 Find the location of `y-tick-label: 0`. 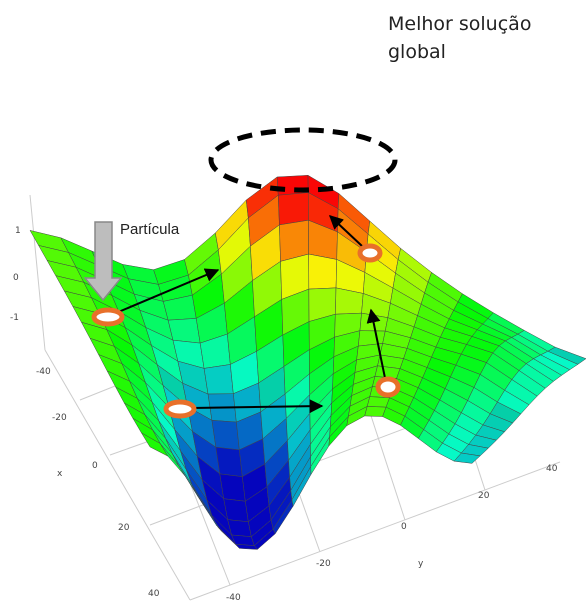

y-tick-label: 0 is located at coordinates (404, 527).